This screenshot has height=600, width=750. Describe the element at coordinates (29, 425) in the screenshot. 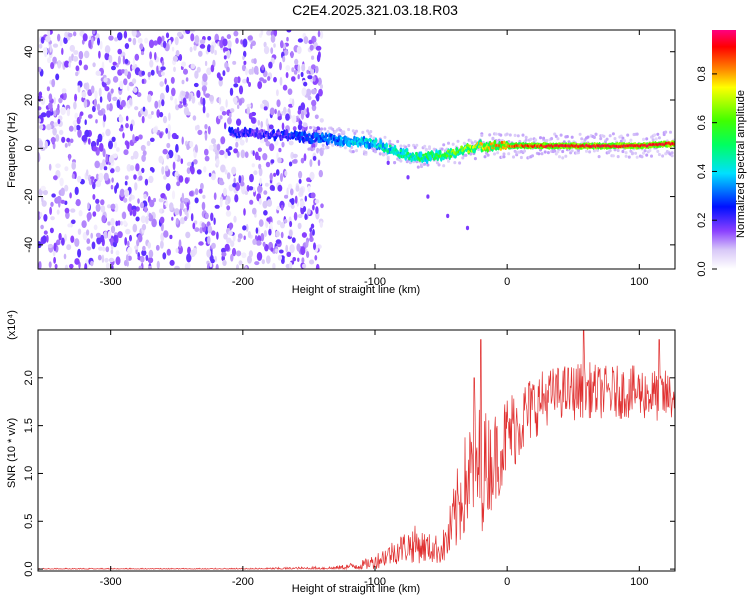

I see `y-tick-label: 1.5` at that location.